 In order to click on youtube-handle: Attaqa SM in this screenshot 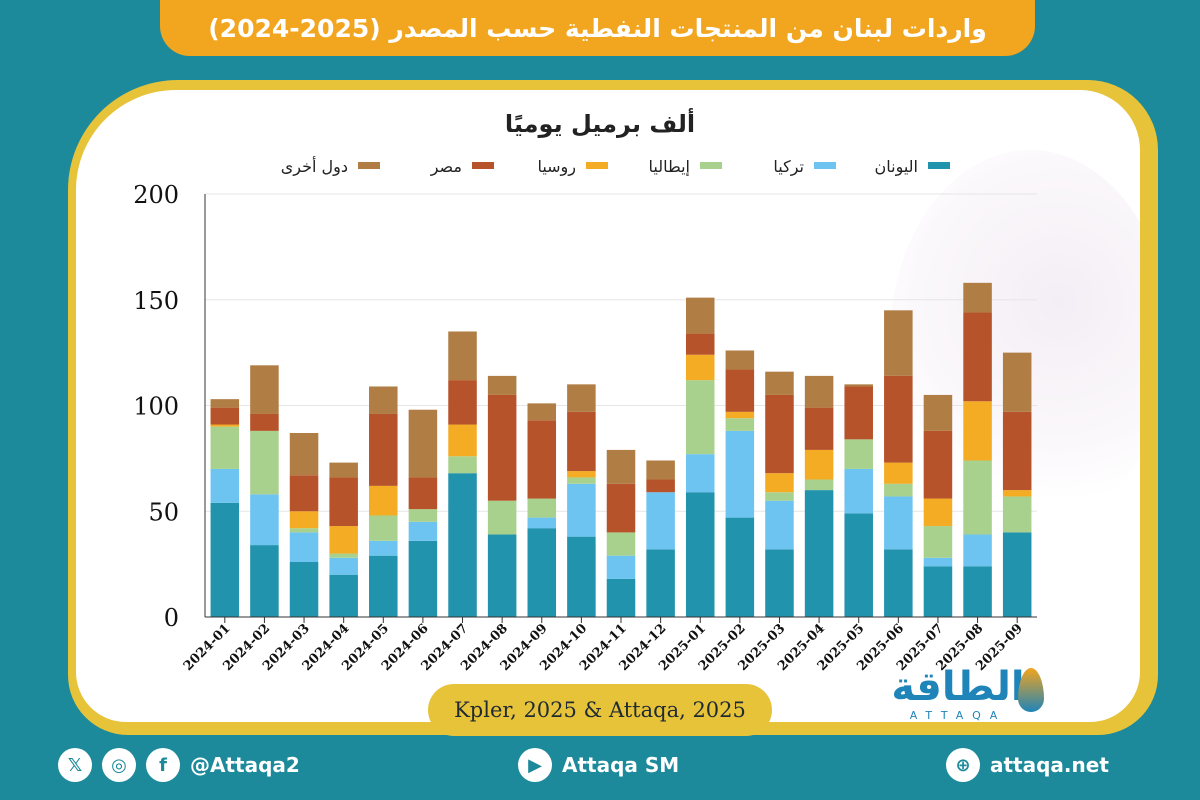, I will do `click(621, 765)`.